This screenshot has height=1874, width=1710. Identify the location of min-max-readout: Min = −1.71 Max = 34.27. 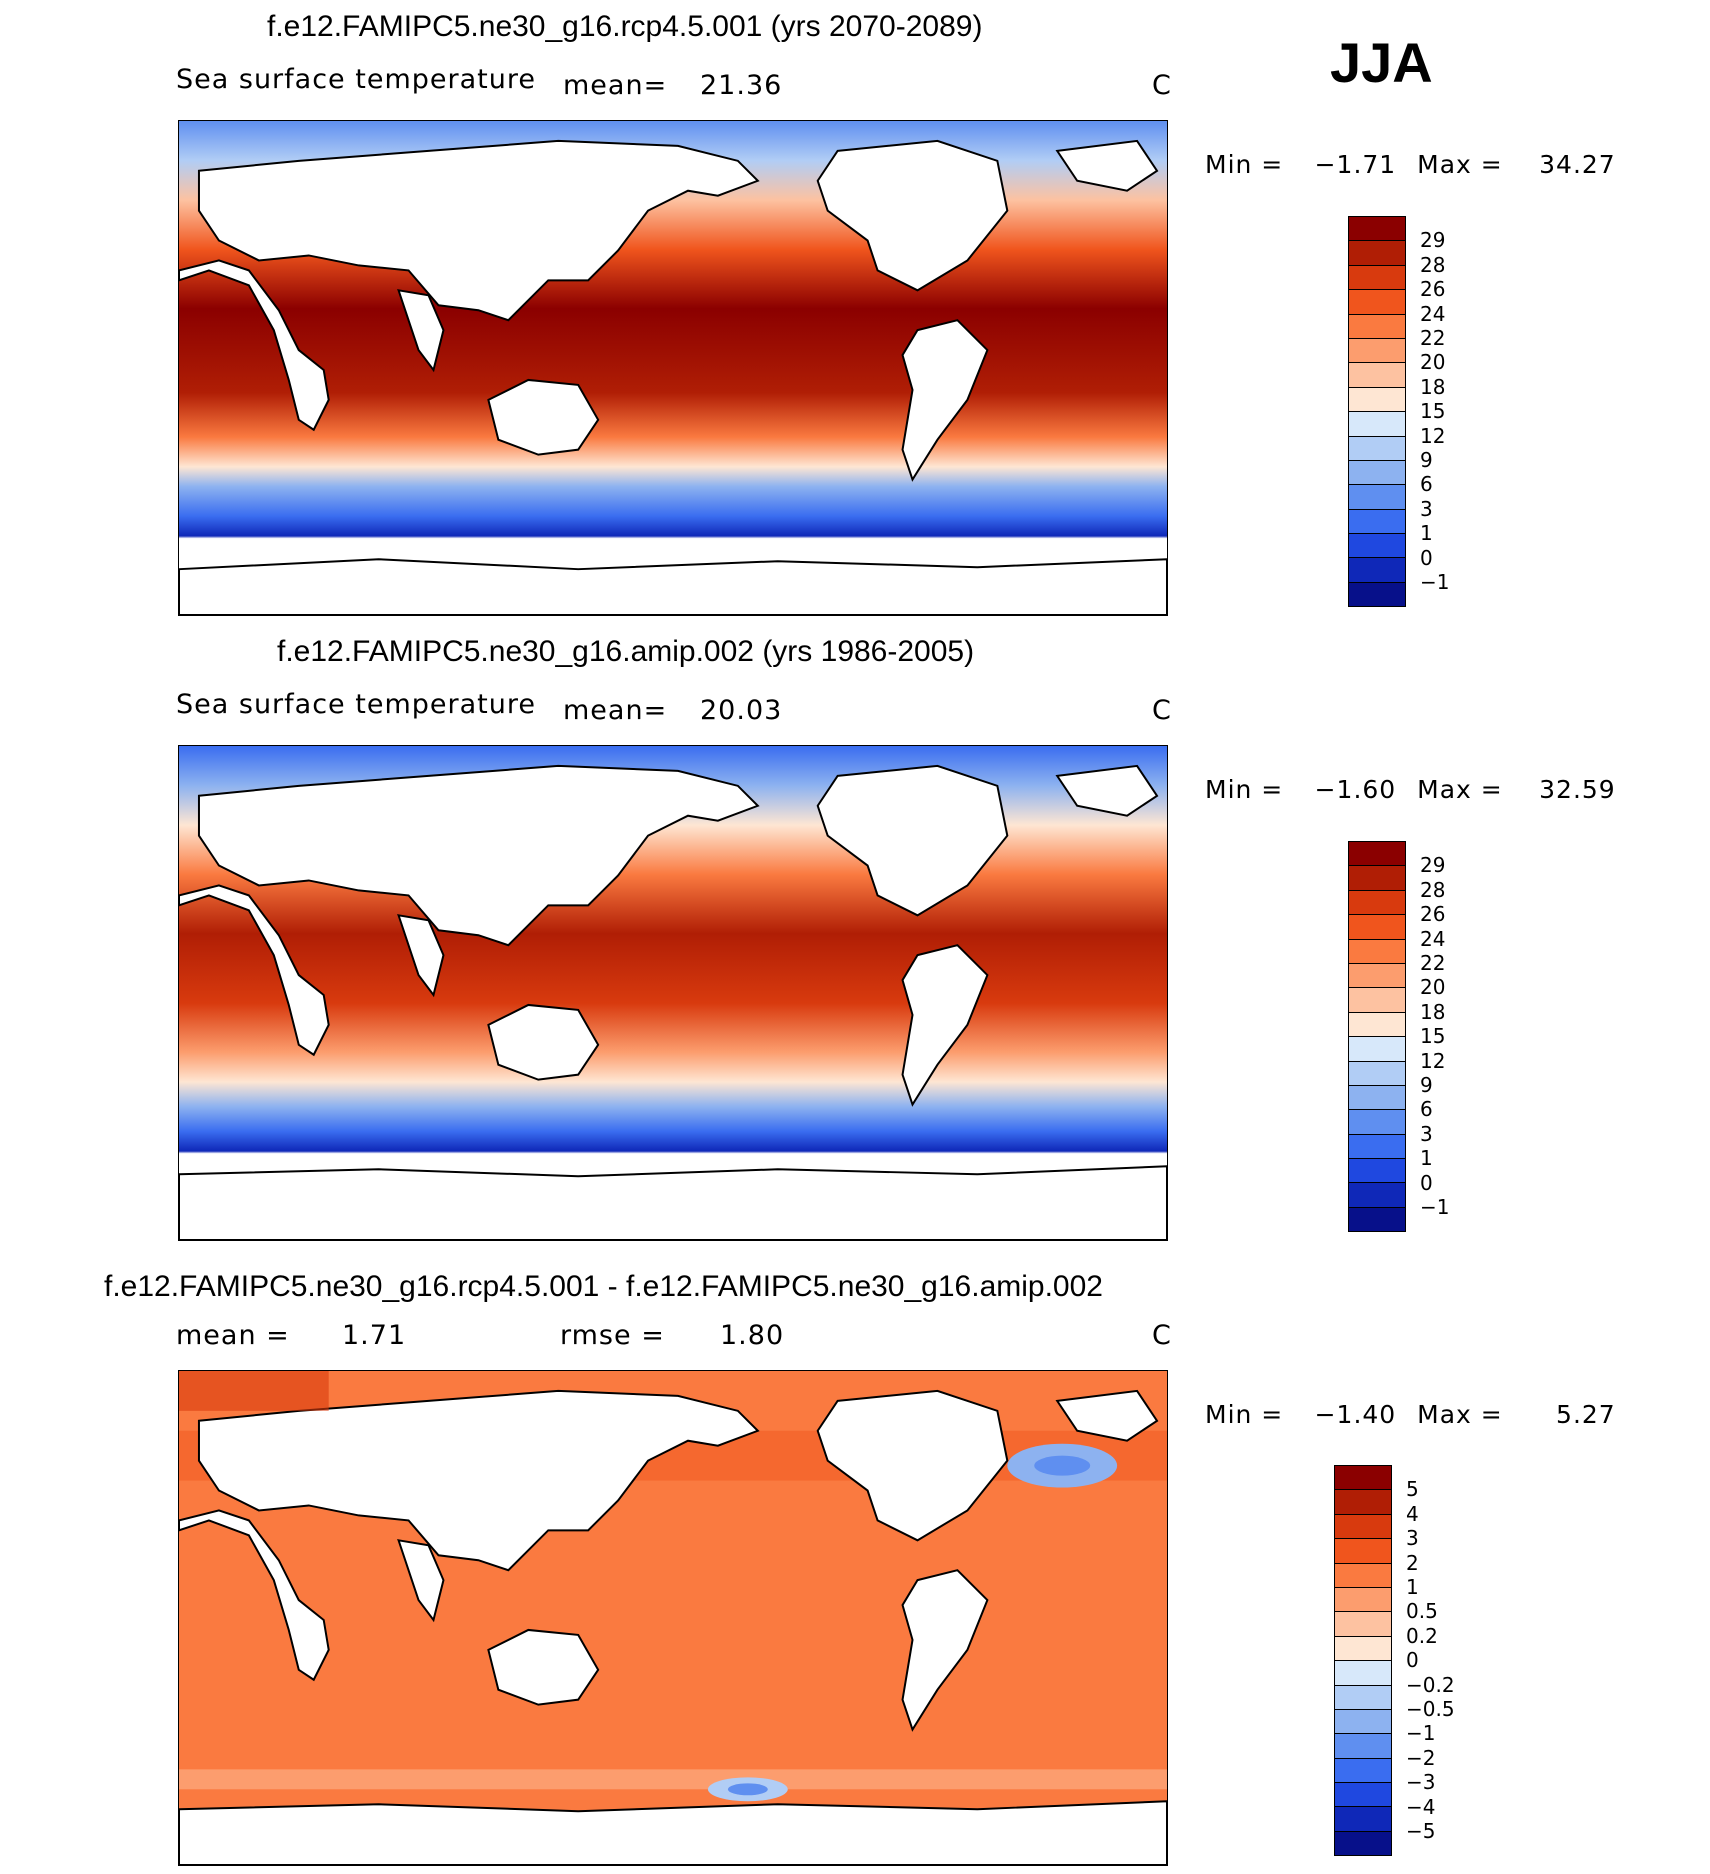
(1410, 164).